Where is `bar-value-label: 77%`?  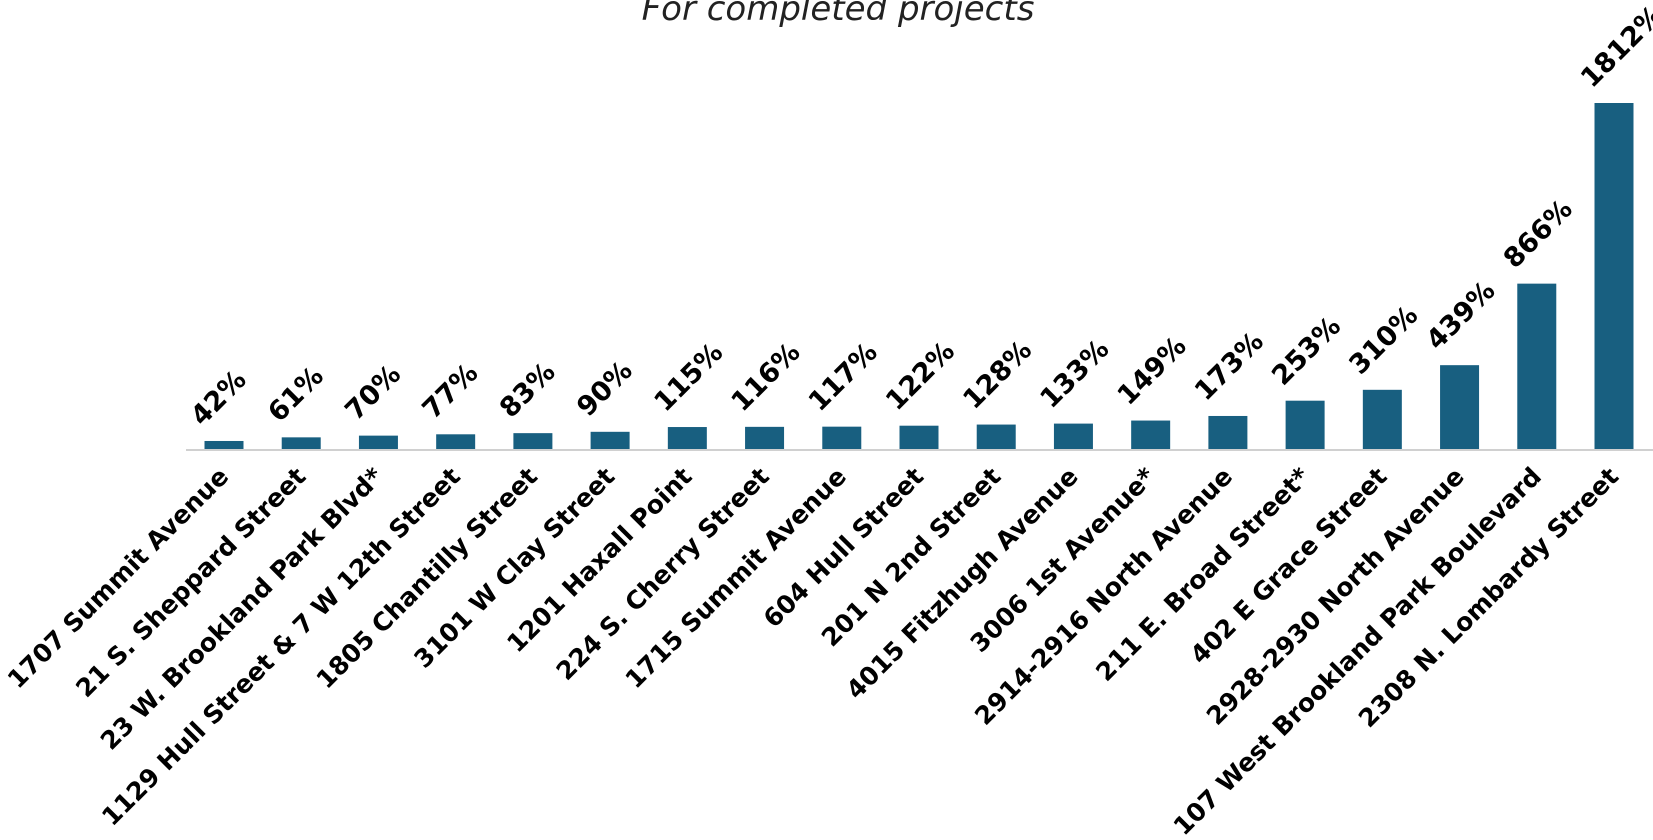 bar-value-label: 77% is located at coordinates (451, 392).